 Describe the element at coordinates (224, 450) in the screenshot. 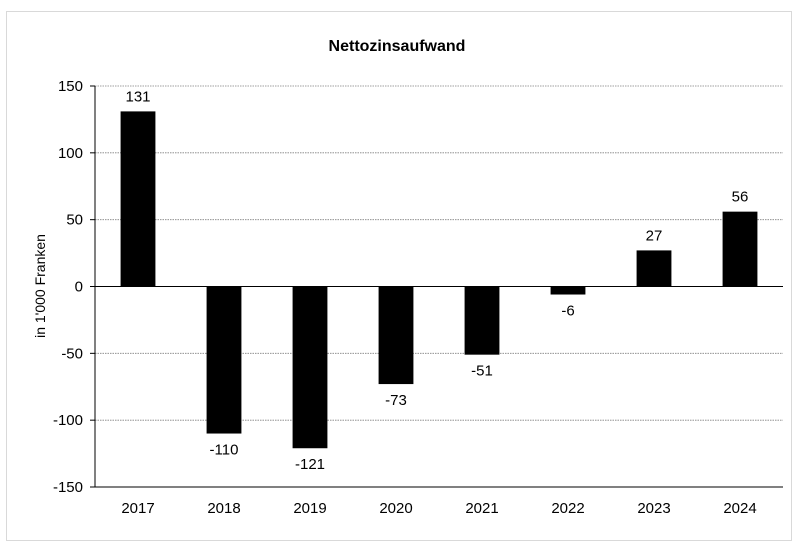

I see `data-label: -110` at that location.